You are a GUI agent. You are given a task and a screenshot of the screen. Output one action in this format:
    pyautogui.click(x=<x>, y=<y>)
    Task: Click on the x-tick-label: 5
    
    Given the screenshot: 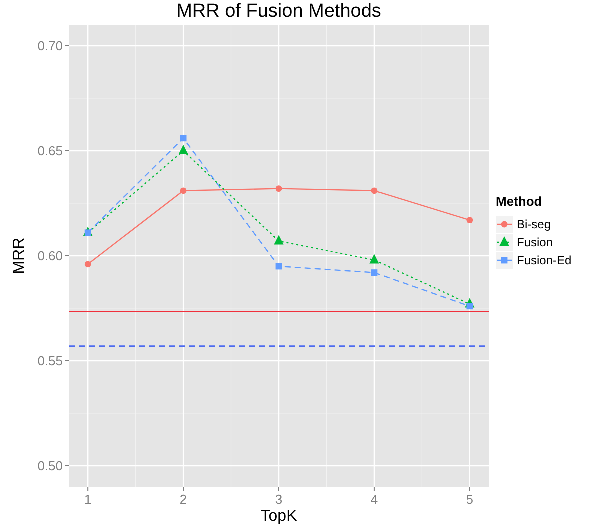 What is the action you would take?
    pyautogui.click(x=470, y=499)
    